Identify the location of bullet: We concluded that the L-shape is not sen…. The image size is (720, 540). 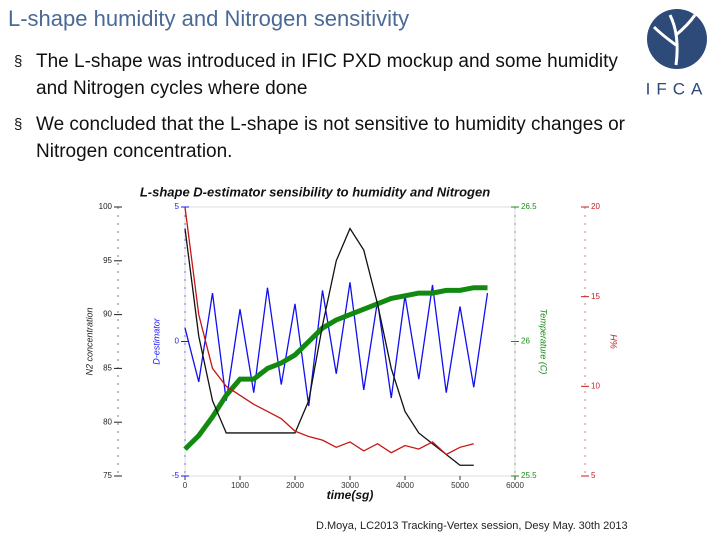
(330, 138).